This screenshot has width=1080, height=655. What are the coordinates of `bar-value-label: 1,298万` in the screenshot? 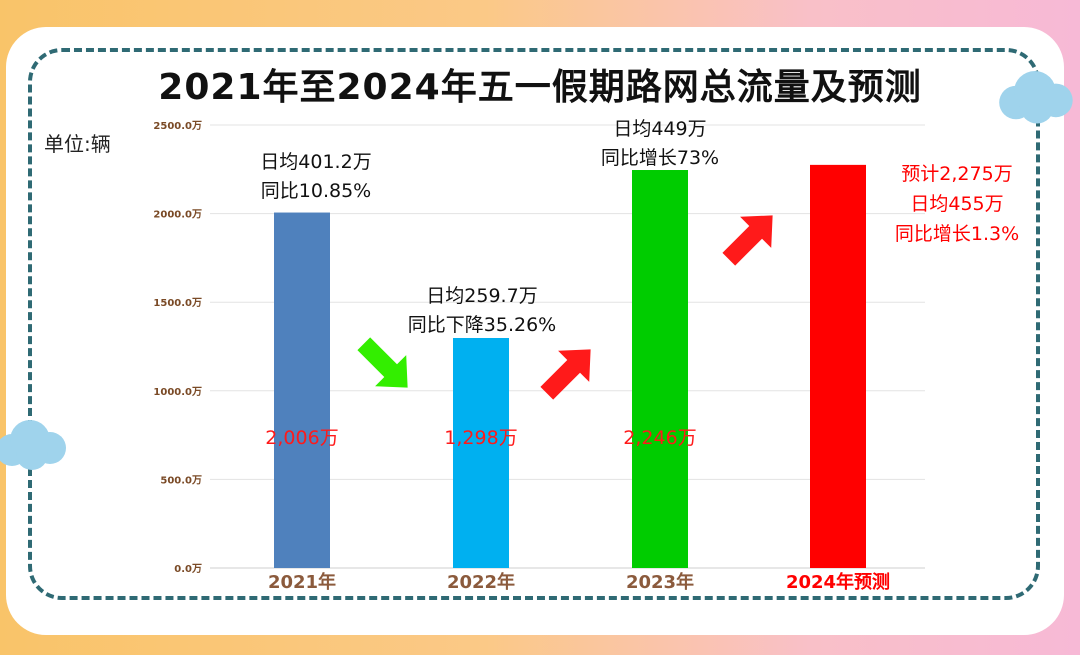 It's located at (480, 438).